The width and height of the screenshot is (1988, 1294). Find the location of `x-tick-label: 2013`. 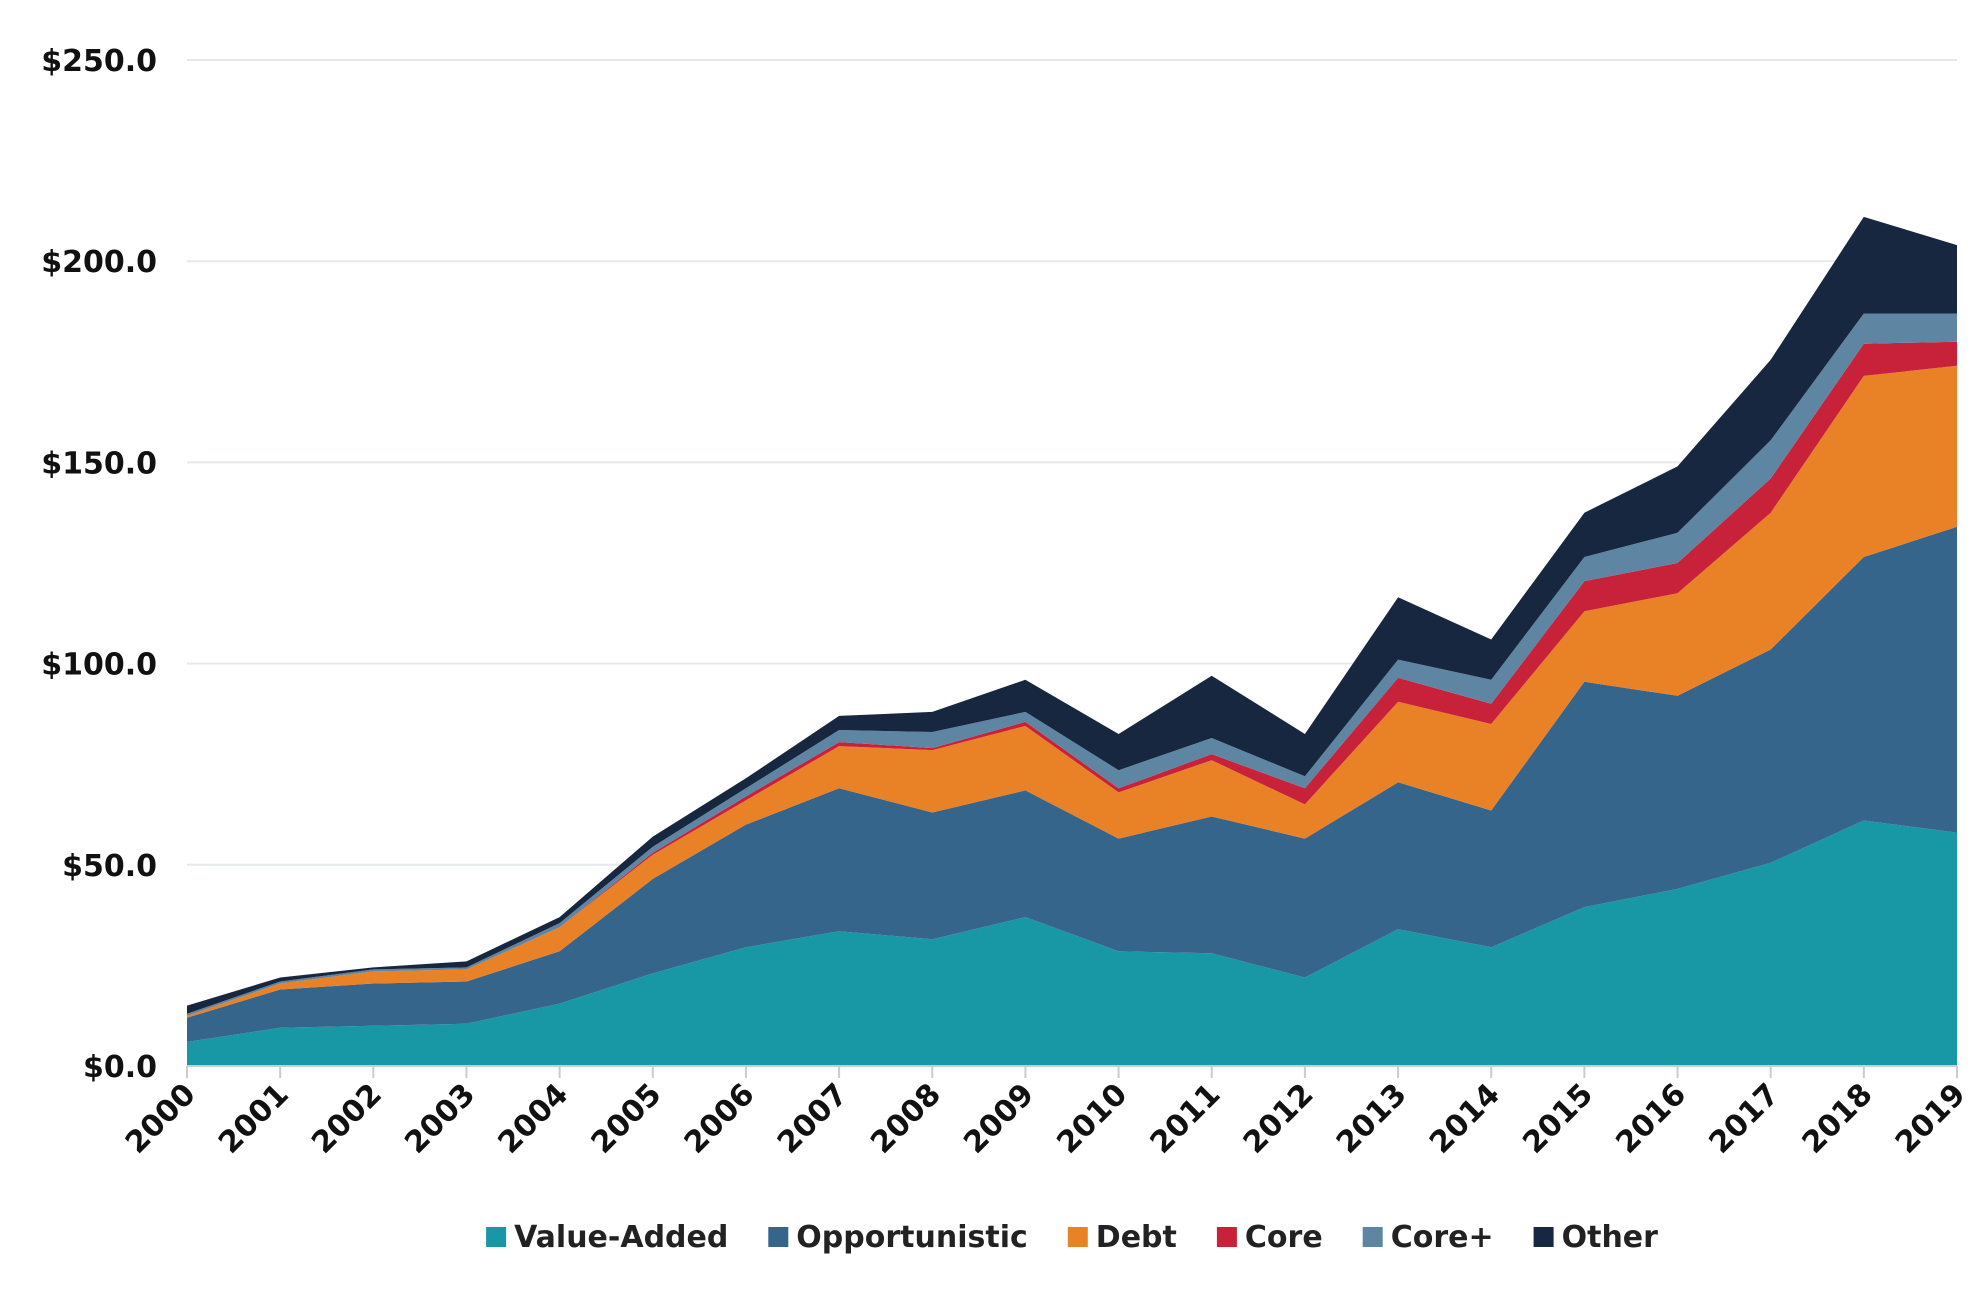

x-tick-label: 2013 is located at coordinates (1372, 1119).